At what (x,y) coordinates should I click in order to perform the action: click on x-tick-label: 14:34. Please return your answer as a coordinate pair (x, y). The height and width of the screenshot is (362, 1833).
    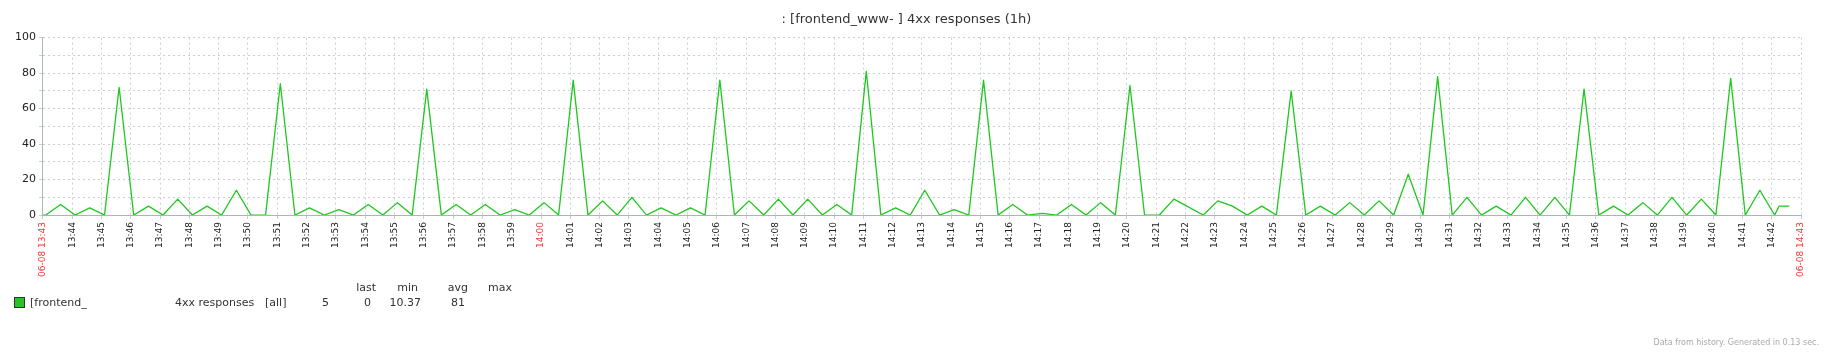
    Looking at the image, I should click on (1536, 234).